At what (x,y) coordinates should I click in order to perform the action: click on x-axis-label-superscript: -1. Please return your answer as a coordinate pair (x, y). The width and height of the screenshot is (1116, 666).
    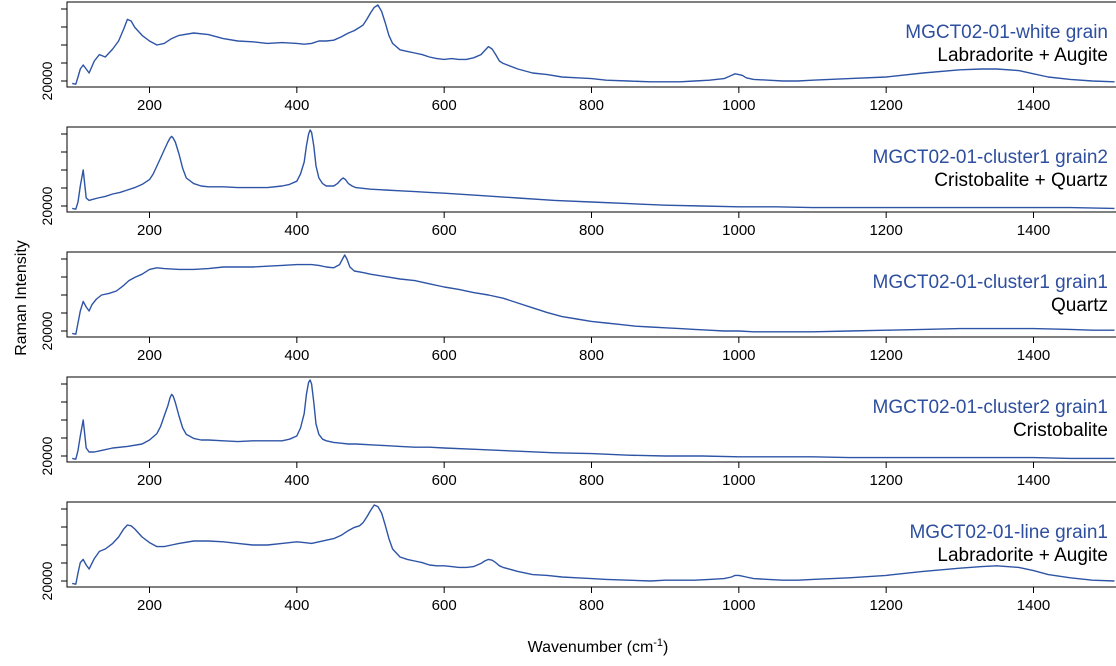
    Looking at the image, I should click on (658, 643).